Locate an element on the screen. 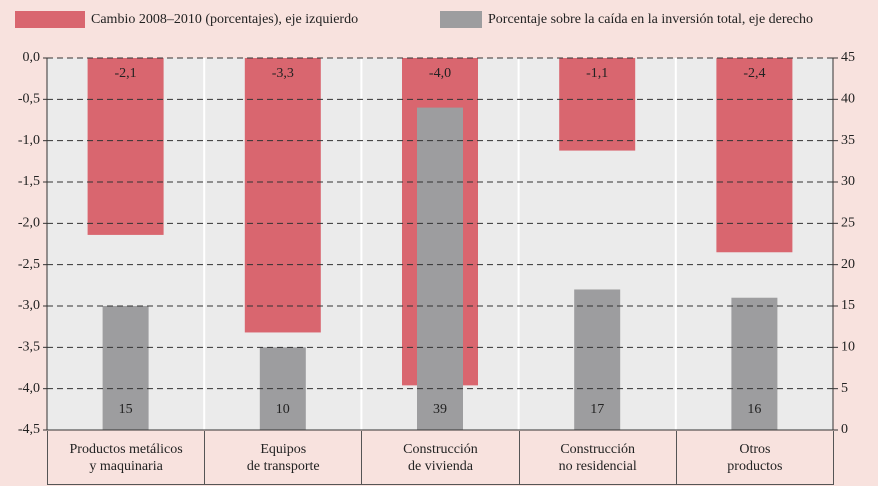 The width and height of the screenshot is (878, 486). value-label: 16 is located at coordinates (754, 409).